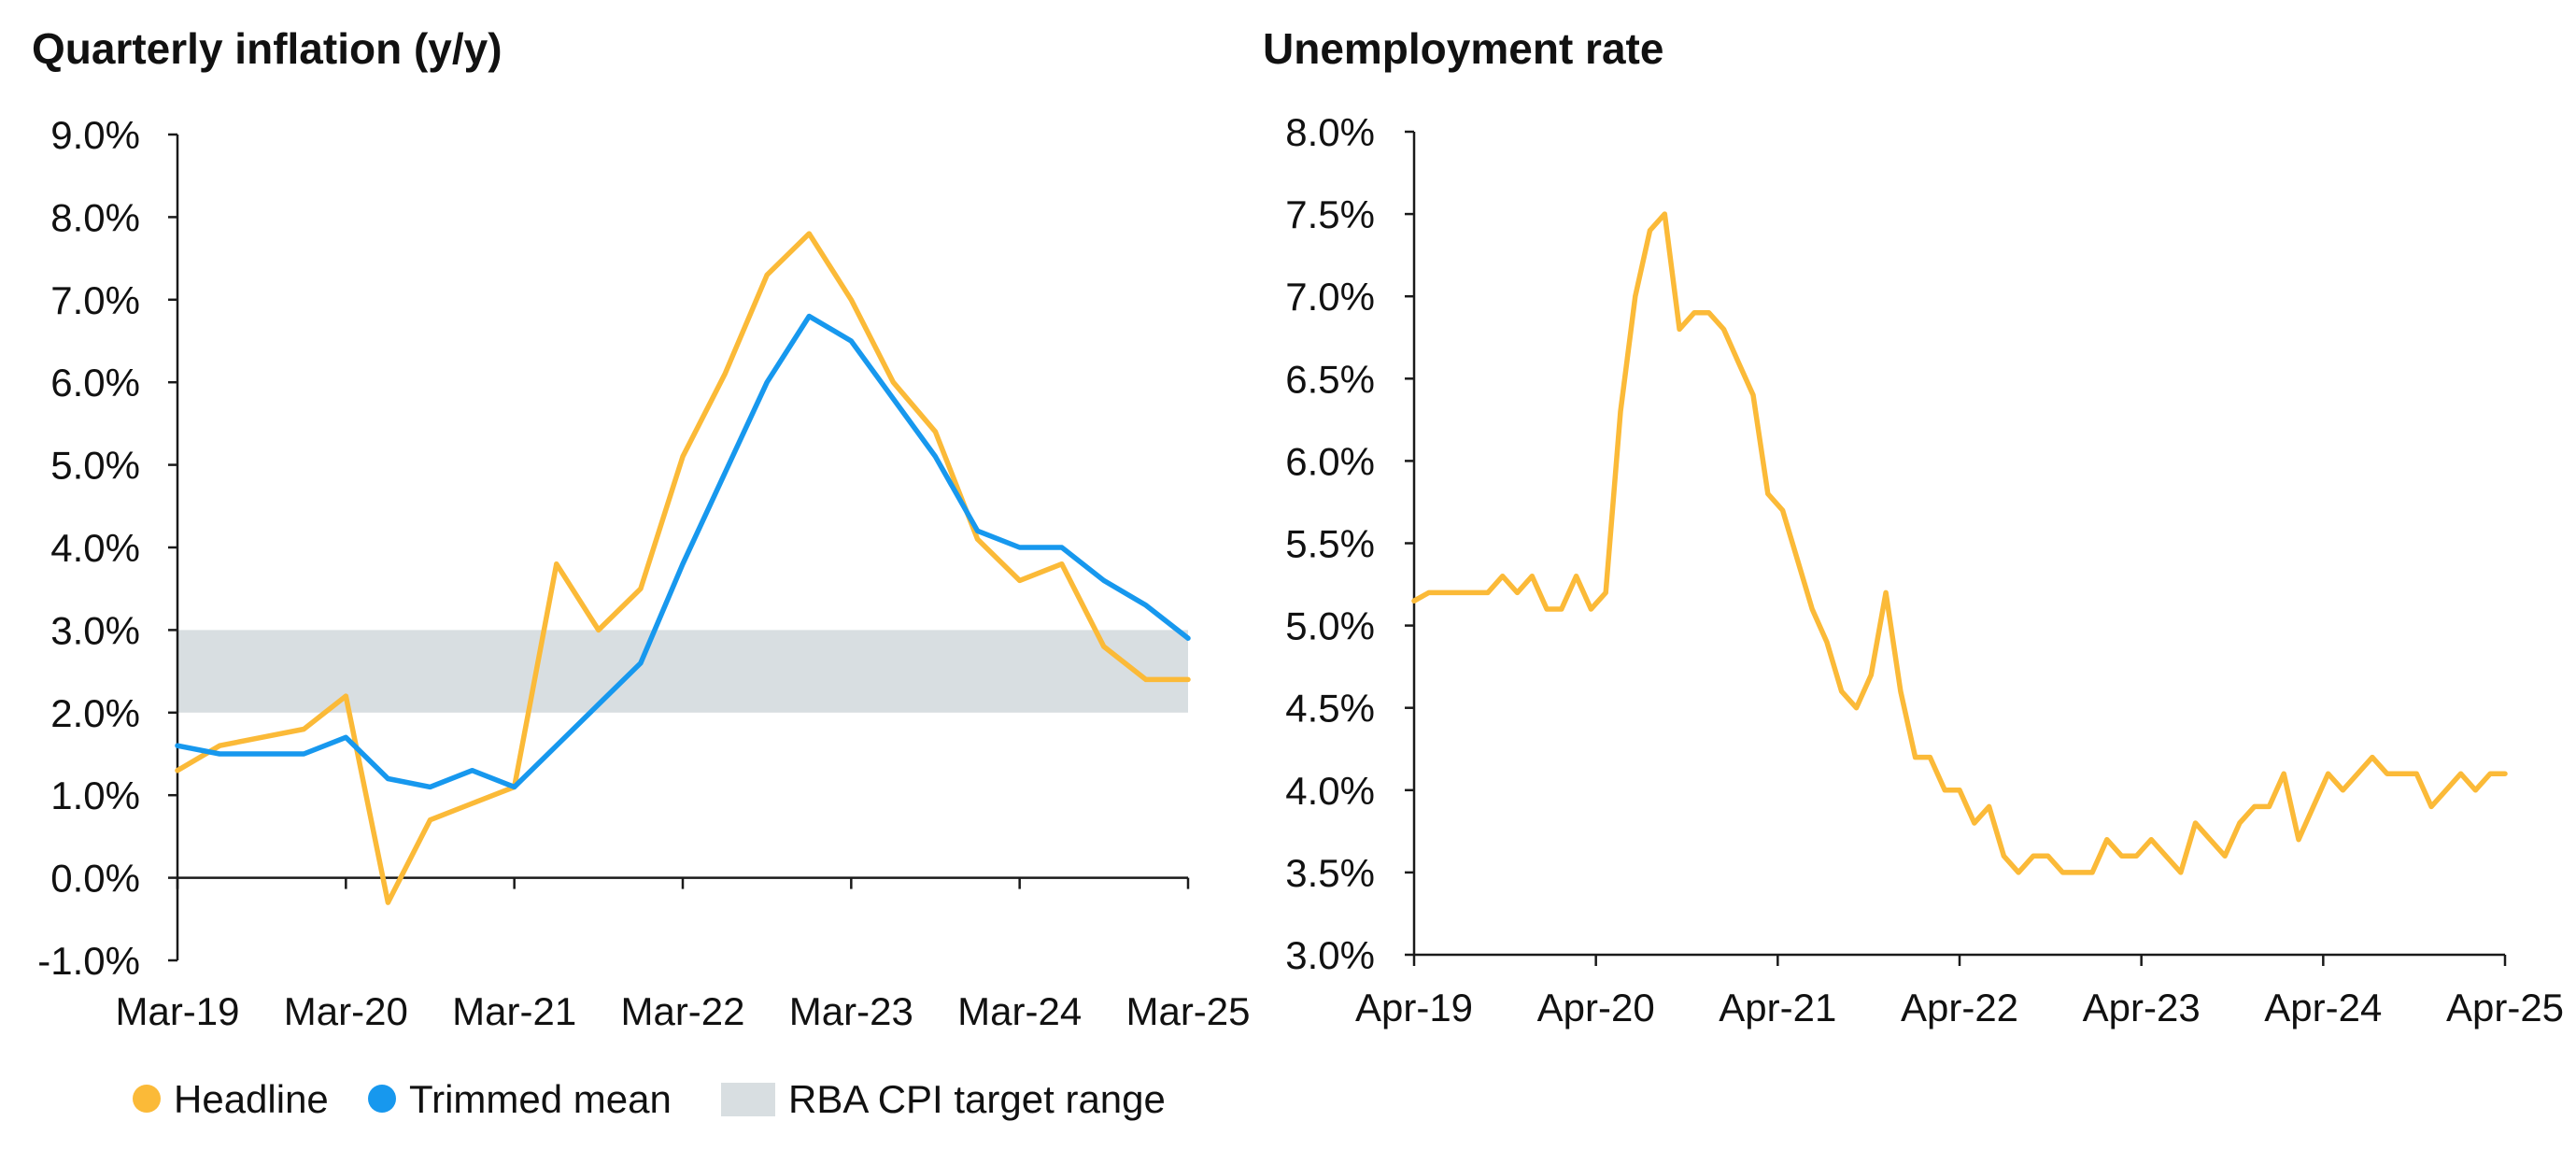 The height and width of the screenshot is (1150, 2576). Describe the element at coordinates (977, 1099) in the screenshot. I see `legend-band-label: RBA CPI target range` at that location.